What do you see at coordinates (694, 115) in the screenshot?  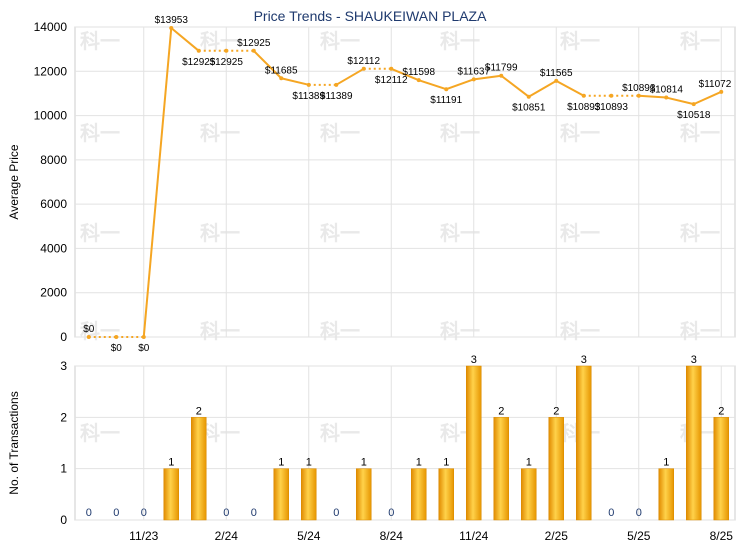 I see `price-data-label: $10518` at bounding box center [694, 115].